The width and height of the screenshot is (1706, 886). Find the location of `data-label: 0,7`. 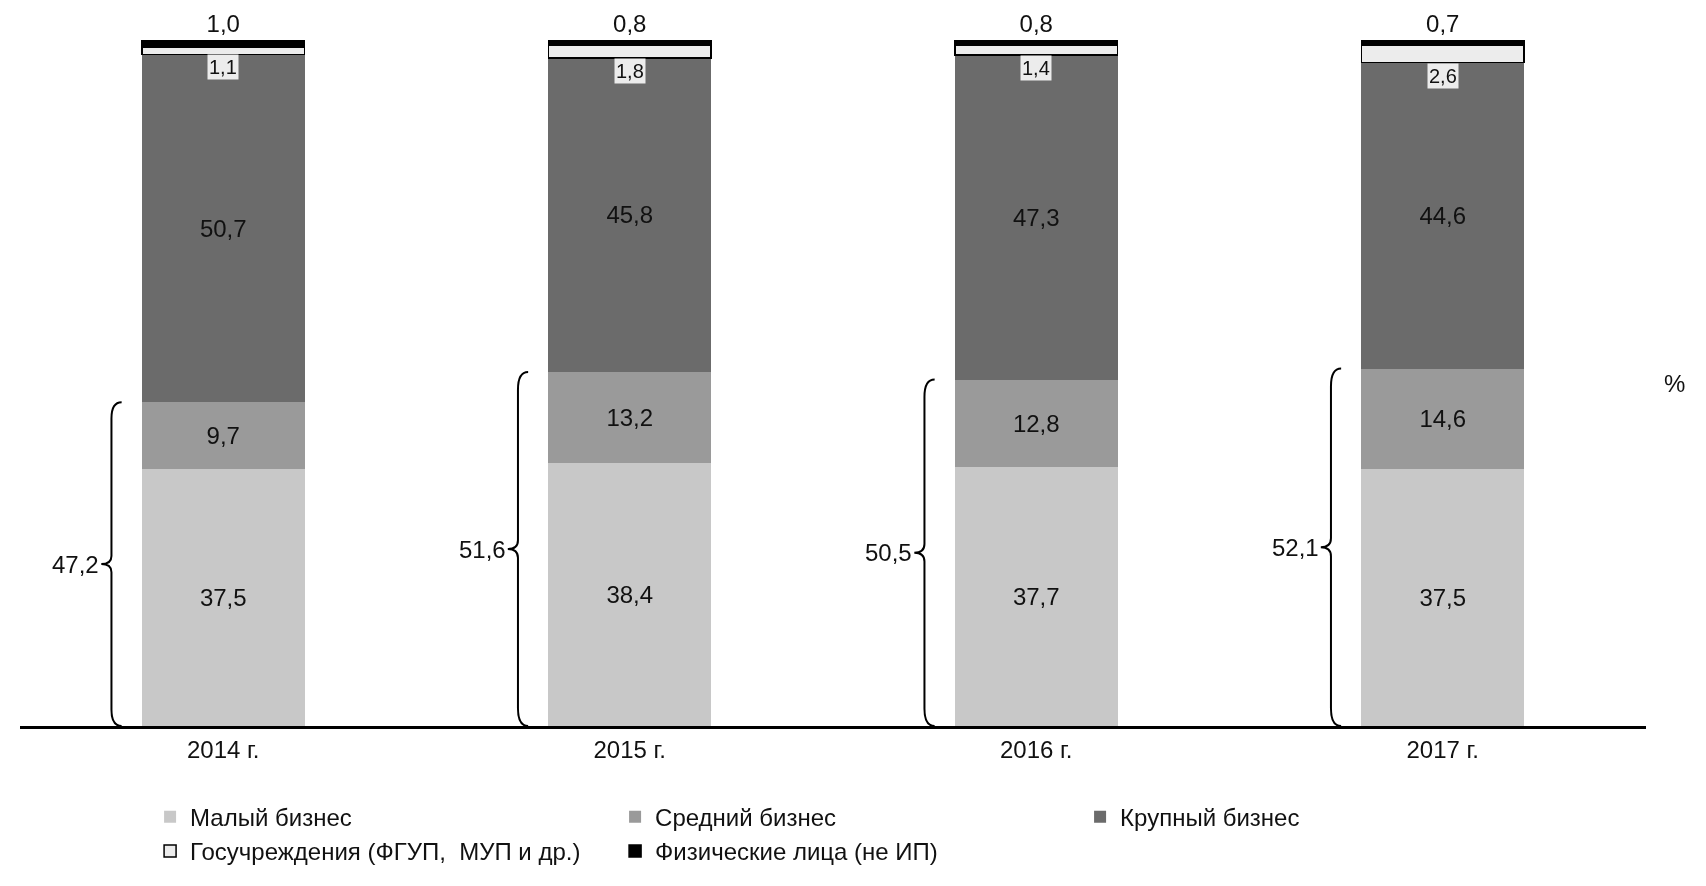

data-label: 0,7 is located at coordinates (1443, 23).